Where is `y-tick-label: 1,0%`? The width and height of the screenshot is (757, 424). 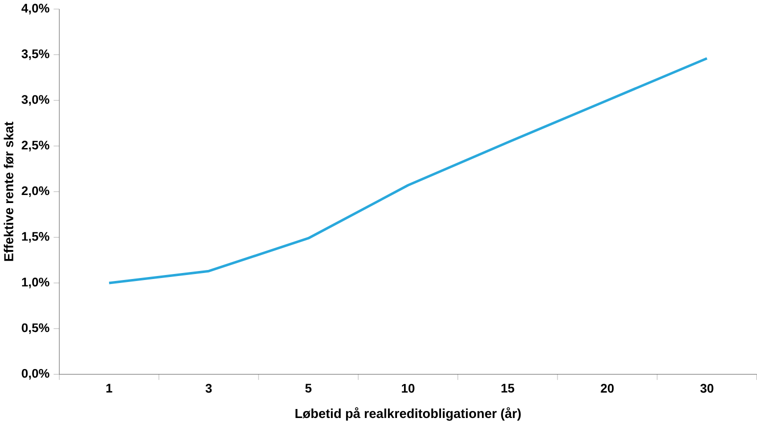
y-tick-label: 1,0% is located at coordinates (36, 282).